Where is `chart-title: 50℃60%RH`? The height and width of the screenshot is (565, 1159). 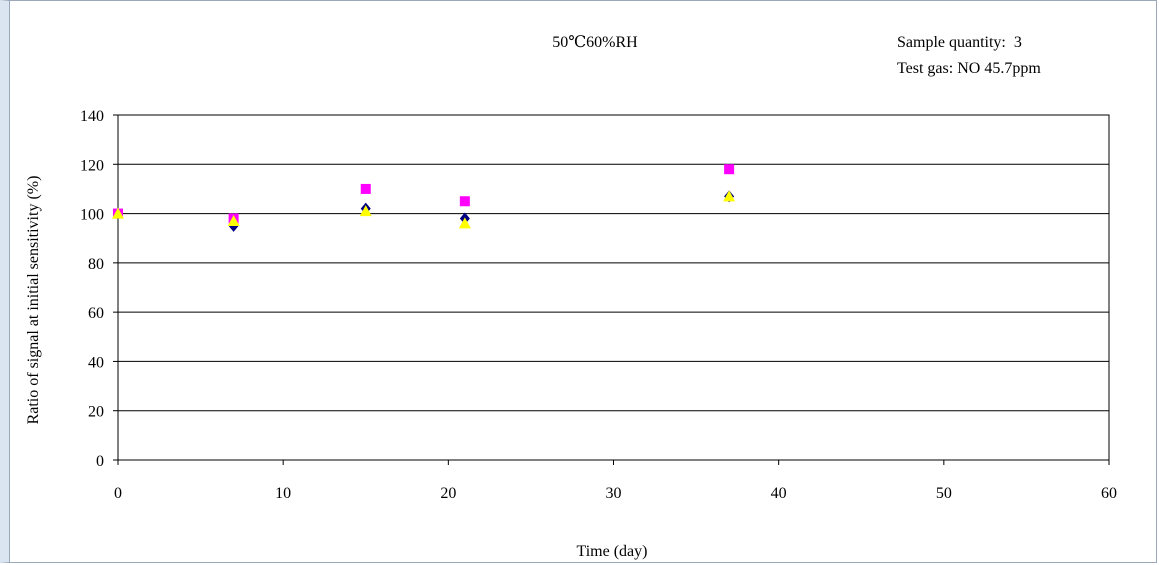 chart-title: 50℃60%RH is located at coordinates (595, 42).